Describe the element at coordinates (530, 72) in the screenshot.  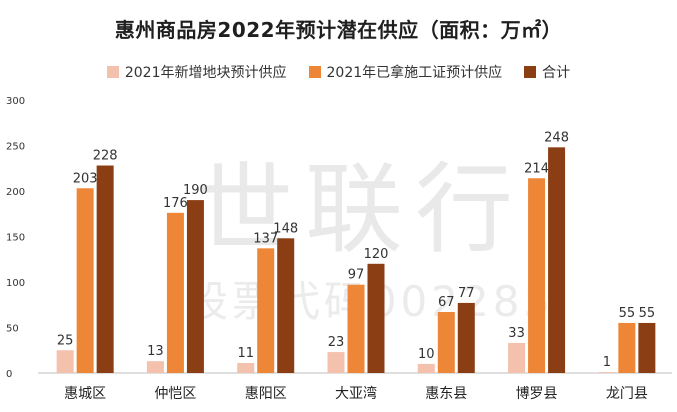
I see `legend-swatch-total` at that location.